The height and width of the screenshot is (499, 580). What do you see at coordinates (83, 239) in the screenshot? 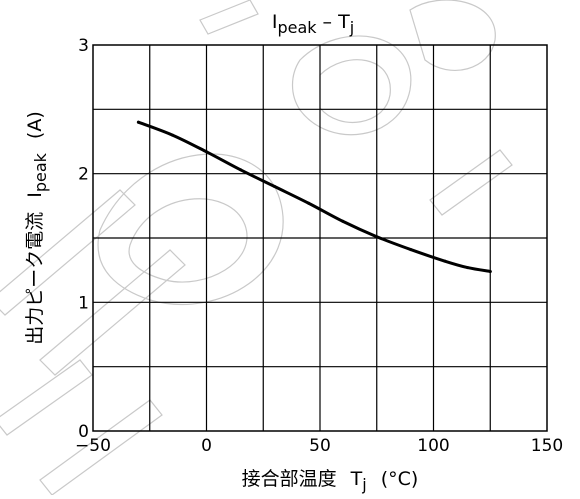
I see `y-tick-labels: 0 1 2 3` at bounding box center [83, 239].